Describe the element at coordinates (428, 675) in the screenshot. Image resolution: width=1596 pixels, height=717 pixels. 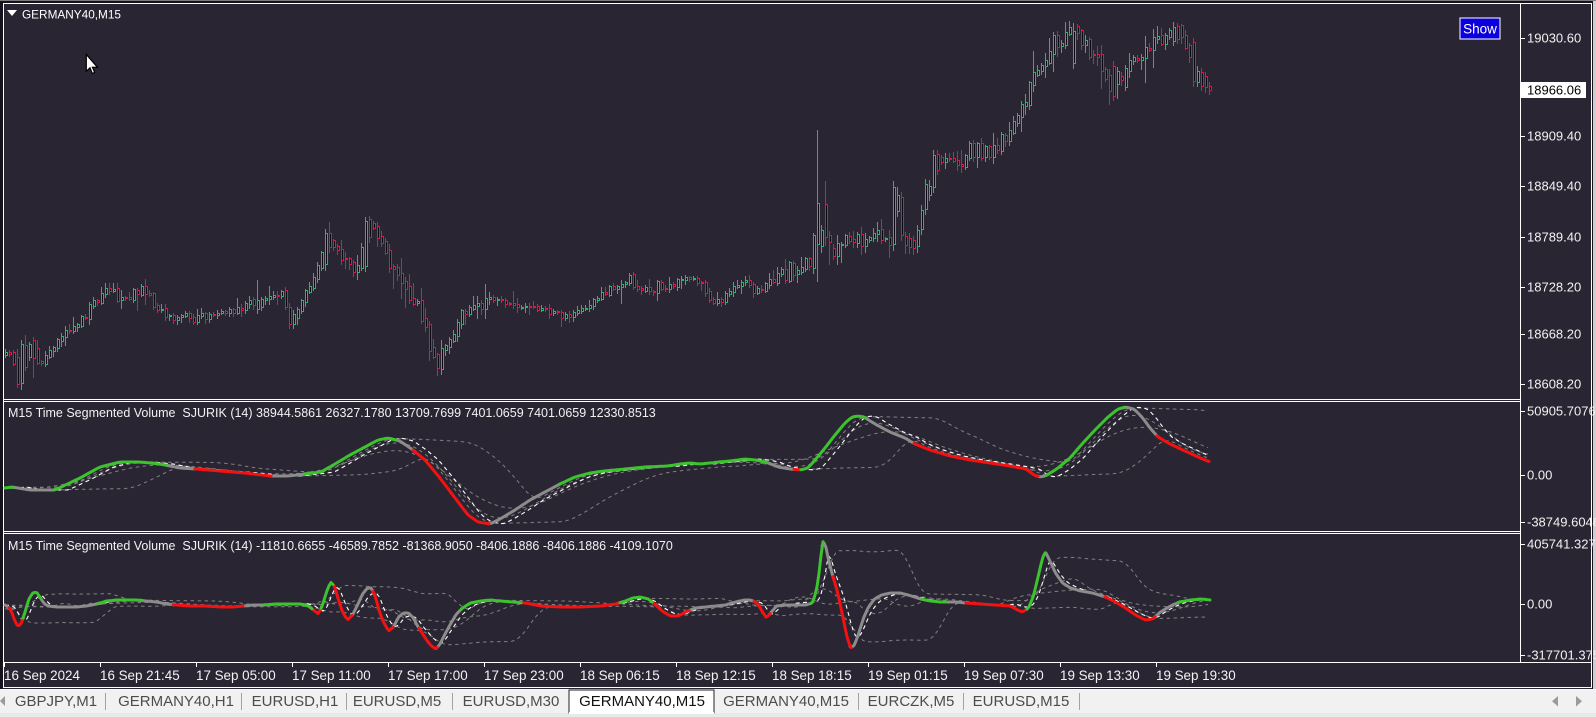
I see `svg-text: 17 Sep 17:00` at that location.